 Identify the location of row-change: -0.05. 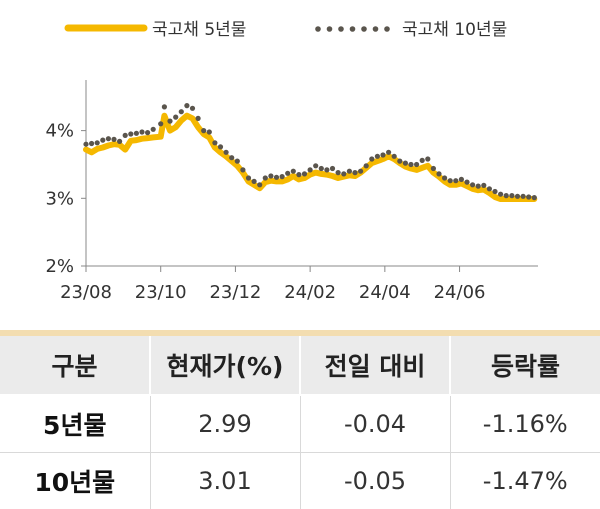
(375, 481).